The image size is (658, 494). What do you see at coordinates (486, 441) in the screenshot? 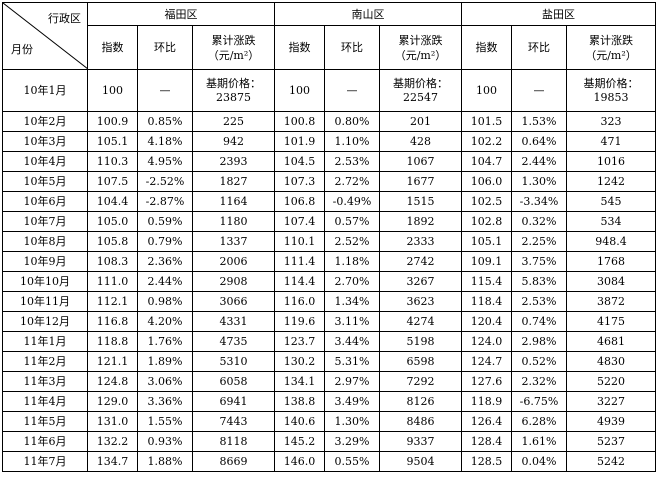
I see `index-cell: 128.4` at bounding box center [486, 441].